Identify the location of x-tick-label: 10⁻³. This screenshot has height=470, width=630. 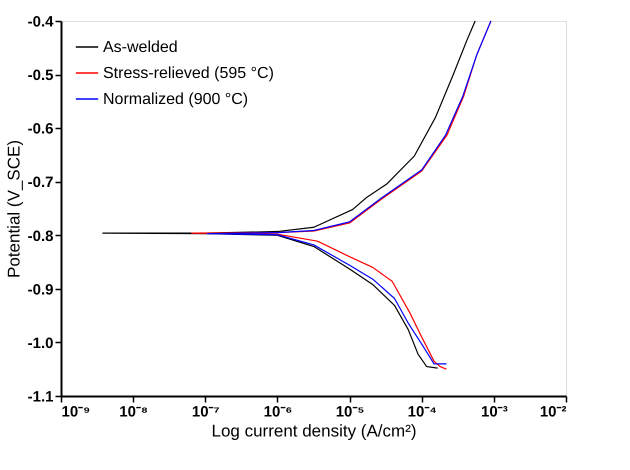
(494, 412).